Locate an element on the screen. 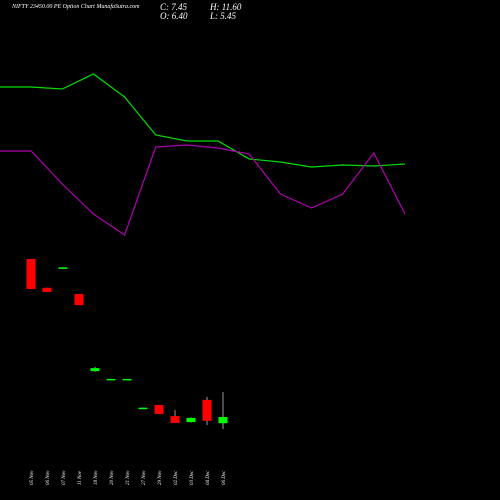 This screenshot has height=500, width=500. x-tick-label: 03 Dec is located at coordinates (192, 477).